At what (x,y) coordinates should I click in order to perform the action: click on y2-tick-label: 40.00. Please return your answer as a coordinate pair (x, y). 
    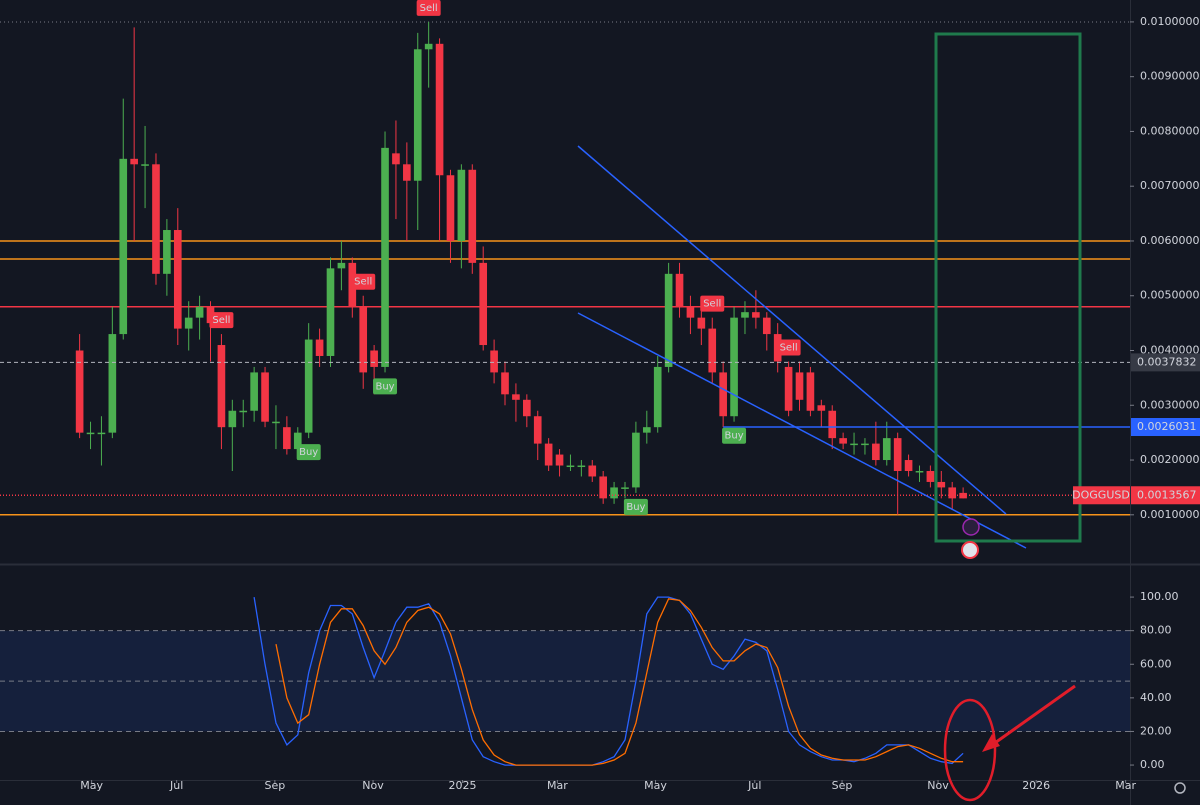
    Looking at the image, I should click on (1156, 697).